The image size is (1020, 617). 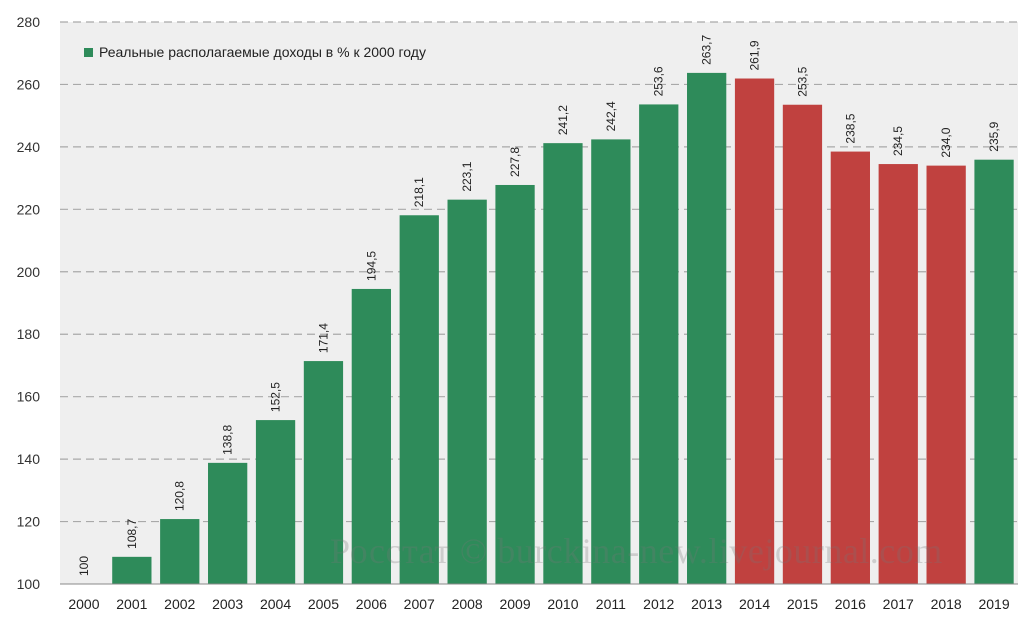 I want to click on x-tick-label: 2007, so click(x=419, y=604).